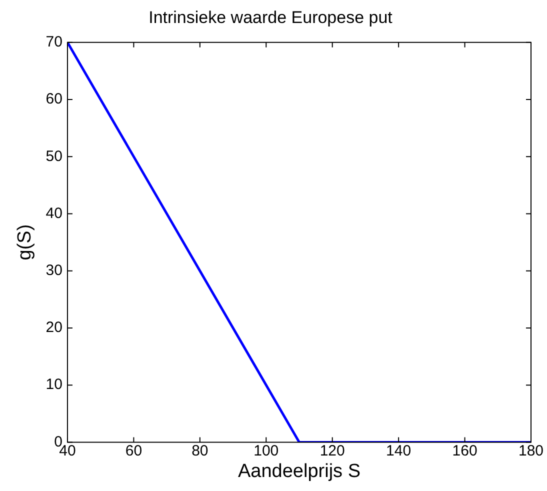 The width and height of the screenshot is (547, 491). I want to click on x-tick-label: 140, so click(399, 451).